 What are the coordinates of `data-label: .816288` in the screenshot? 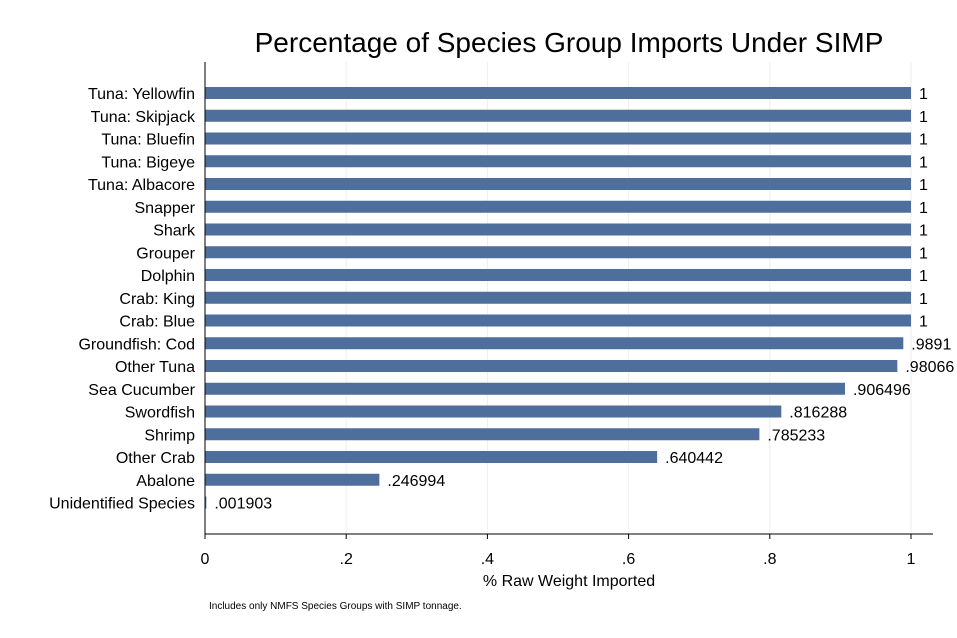 It's located at (818, 413).